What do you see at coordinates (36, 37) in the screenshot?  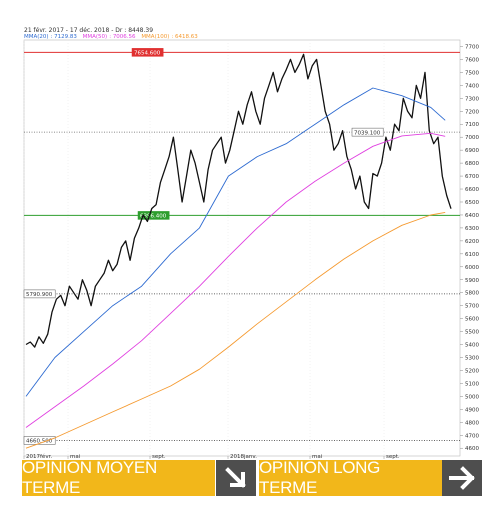 I see `legend-mma20-label: MMA(20)` at bounding box center [36, 37].